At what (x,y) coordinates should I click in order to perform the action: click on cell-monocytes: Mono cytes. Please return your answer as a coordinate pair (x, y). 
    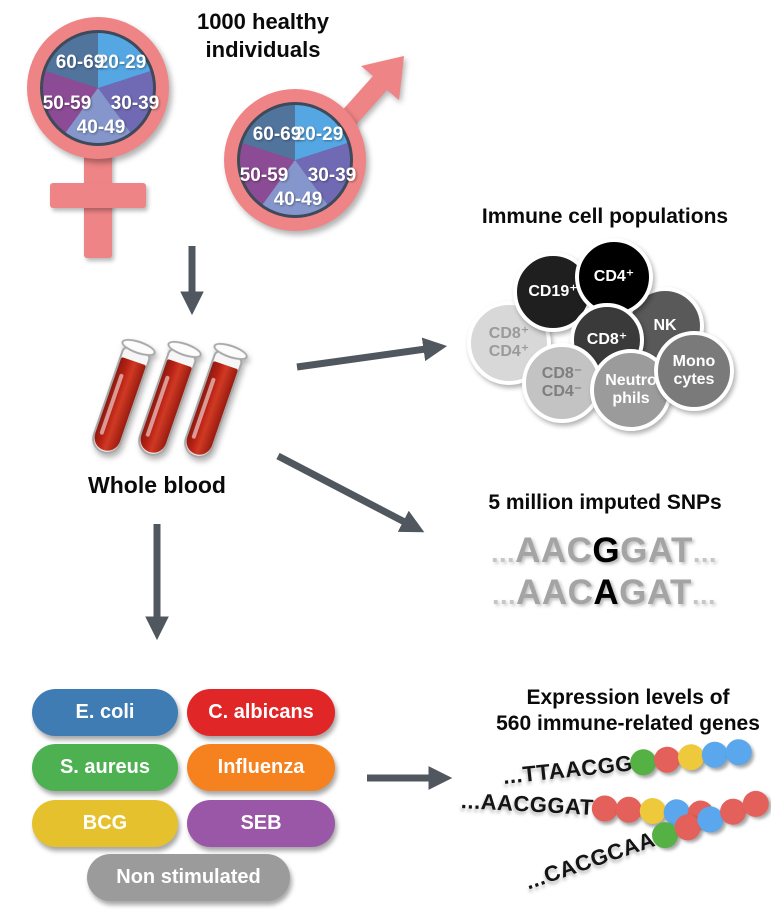
    Looking at the image, I should click on (694, 371).